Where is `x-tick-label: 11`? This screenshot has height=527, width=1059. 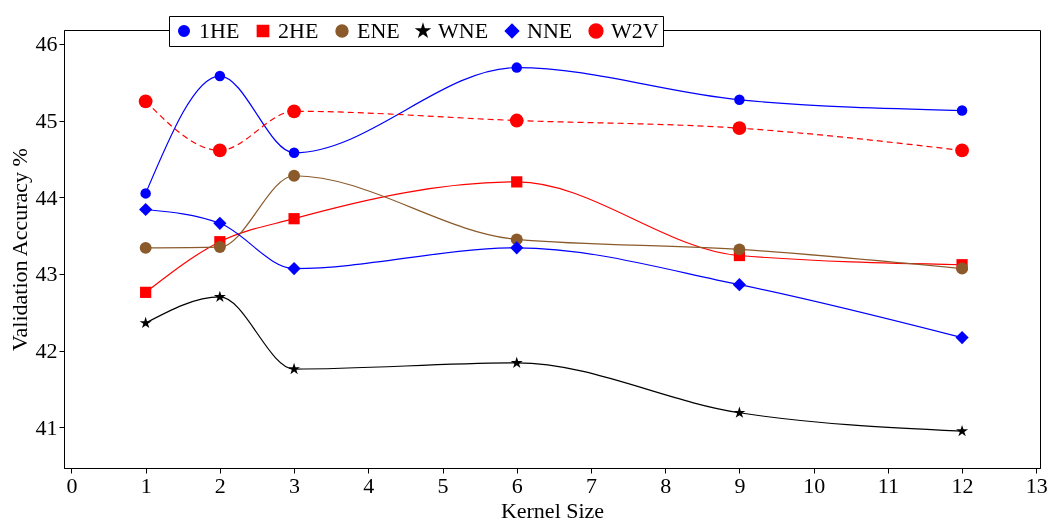
x-tick-label: 11 is located at coordinates (888, 485).